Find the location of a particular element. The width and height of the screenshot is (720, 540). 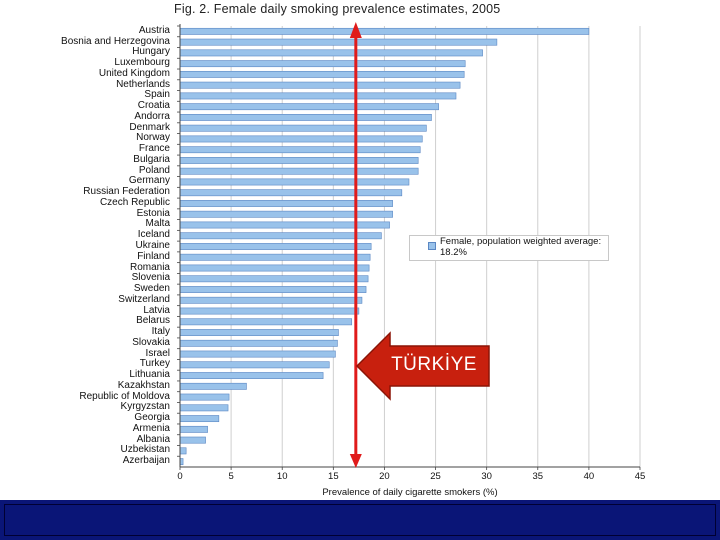

bar-france is located at coordinates (300, 150).